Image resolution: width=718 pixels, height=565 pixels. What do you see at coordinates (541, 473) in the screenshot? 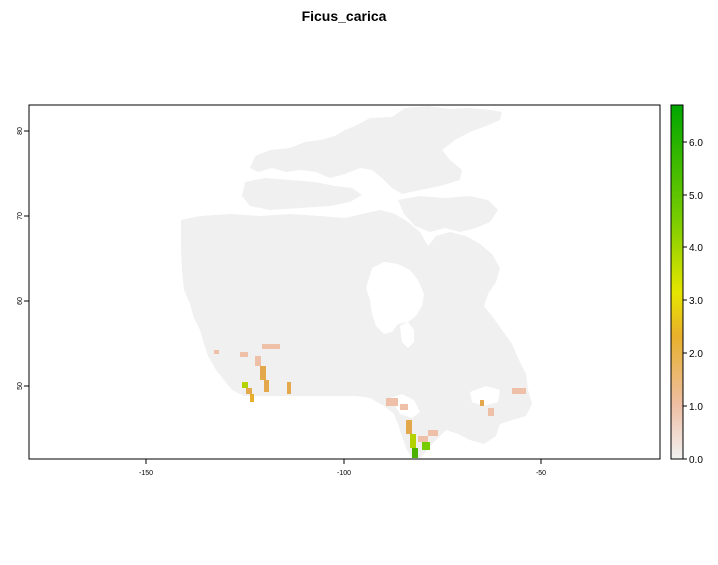
I see `x-tick-label: -50` at bounding box center [541, 473].